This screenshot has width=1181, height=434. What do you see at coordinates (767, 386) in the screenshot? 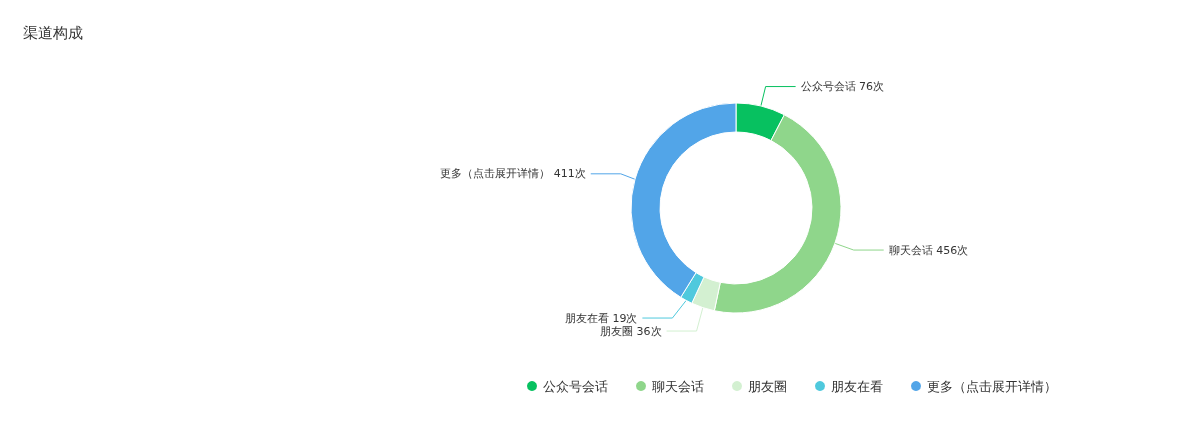
I see `legend-label: 朋友圈` at bounding box center [767, 386].